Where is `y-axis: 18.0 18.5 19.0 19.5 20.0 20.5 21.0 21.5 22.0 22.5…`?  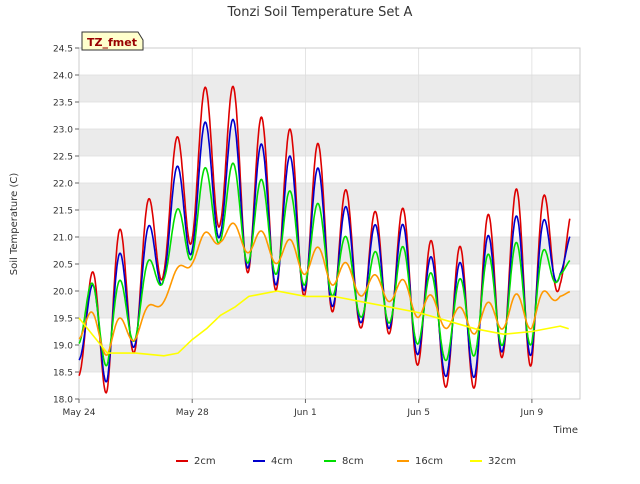
y-axis: 18.0 18.5 19.0 19.5 20.0 20.5 21.0 21.5 22.0 22.5… is located at coordinates (66, 225).